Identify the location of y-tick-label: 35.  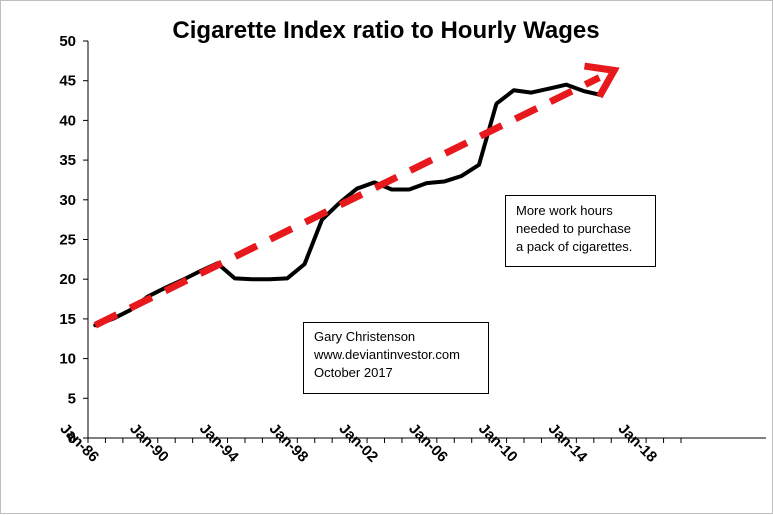
(67, 160).